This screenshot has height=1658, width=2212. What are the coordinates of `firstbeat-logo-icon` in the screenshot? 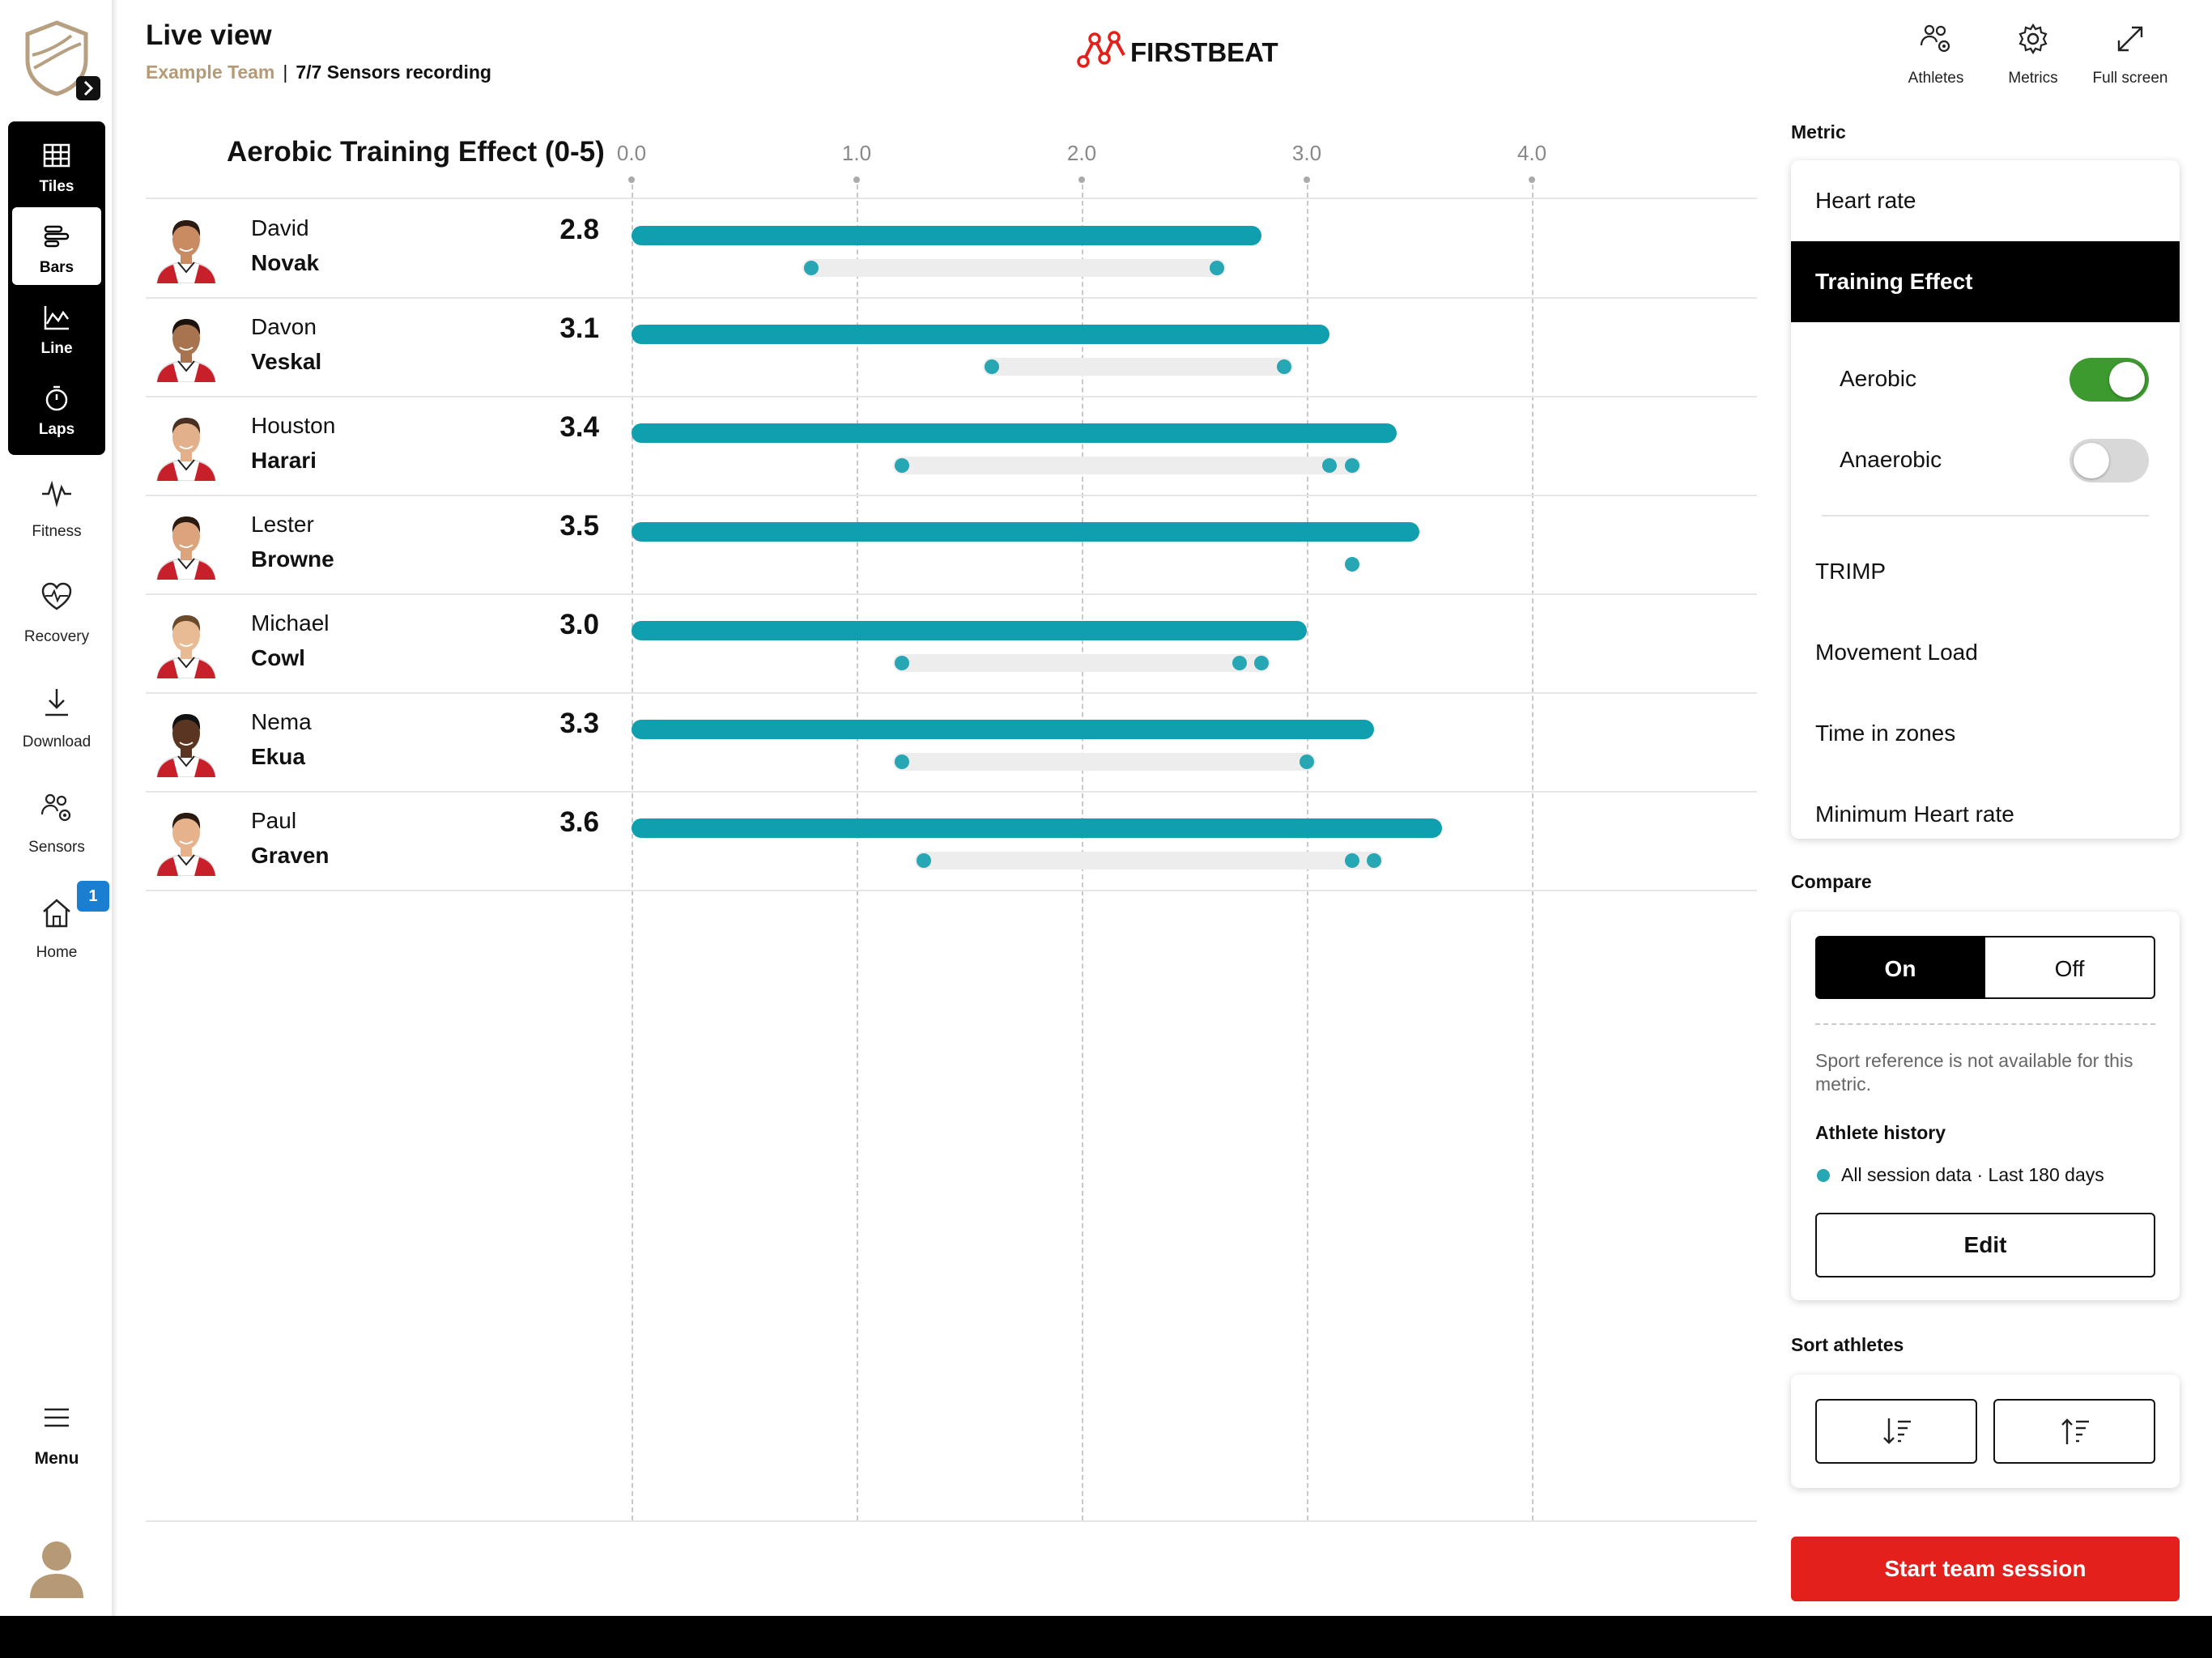 It's located at (1103, 52).